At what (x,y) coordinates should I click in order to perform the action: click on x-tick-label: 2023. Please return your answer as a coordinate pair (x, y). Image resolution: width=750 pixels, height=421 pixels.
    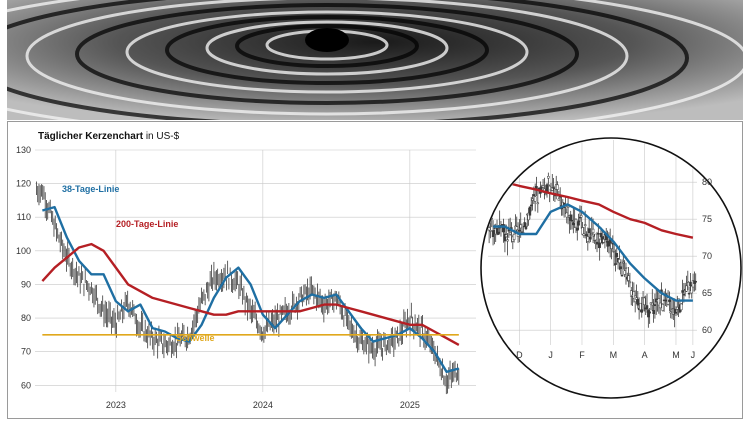
    Looking at the image, I should click on (116, 405).